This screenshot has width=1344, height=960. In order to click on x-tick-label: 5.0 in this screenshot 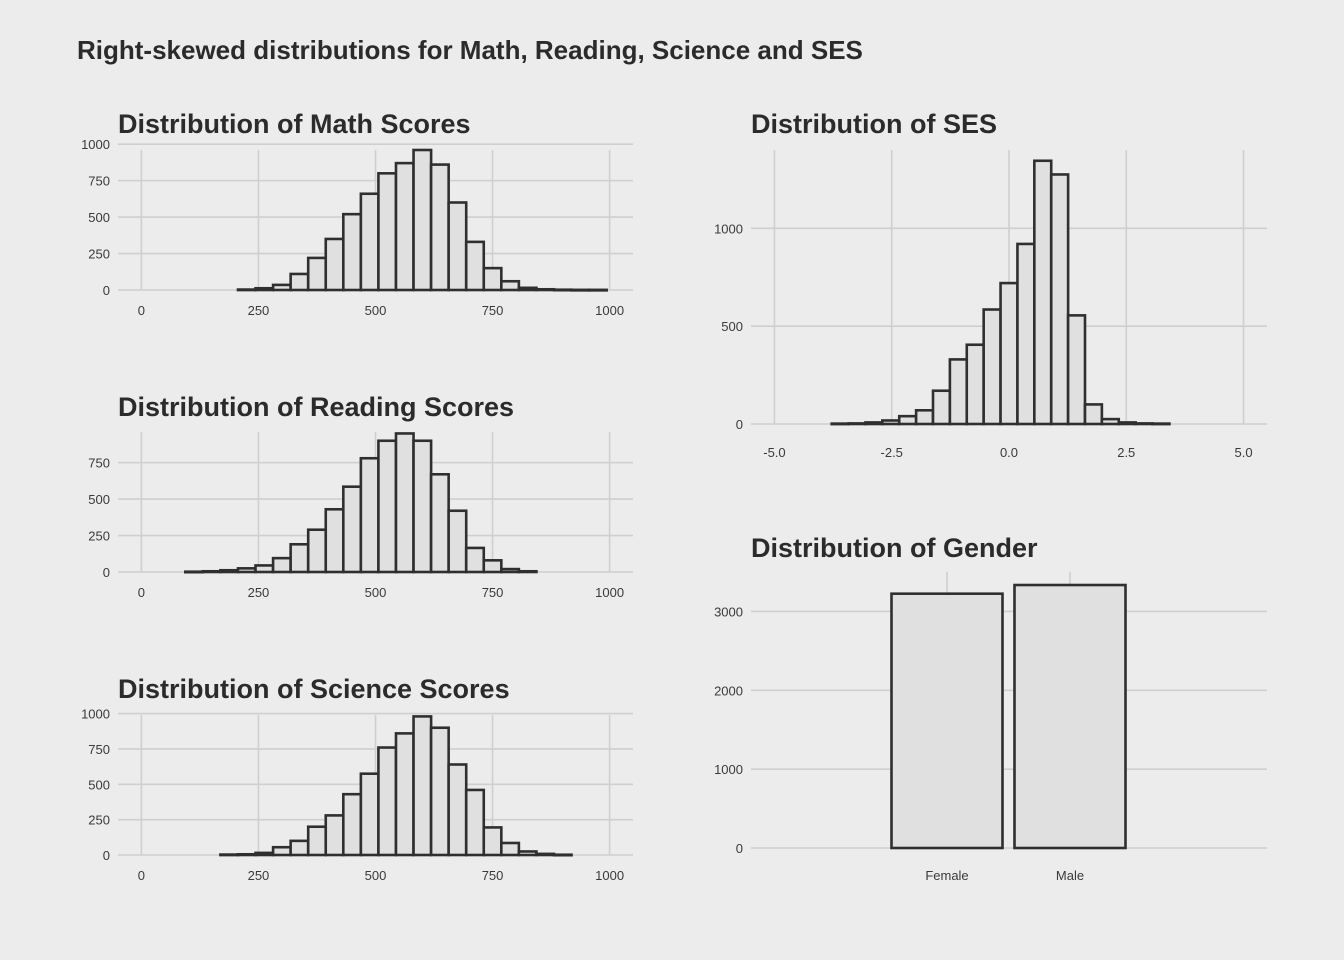, I will do `click(1244, 452)`.